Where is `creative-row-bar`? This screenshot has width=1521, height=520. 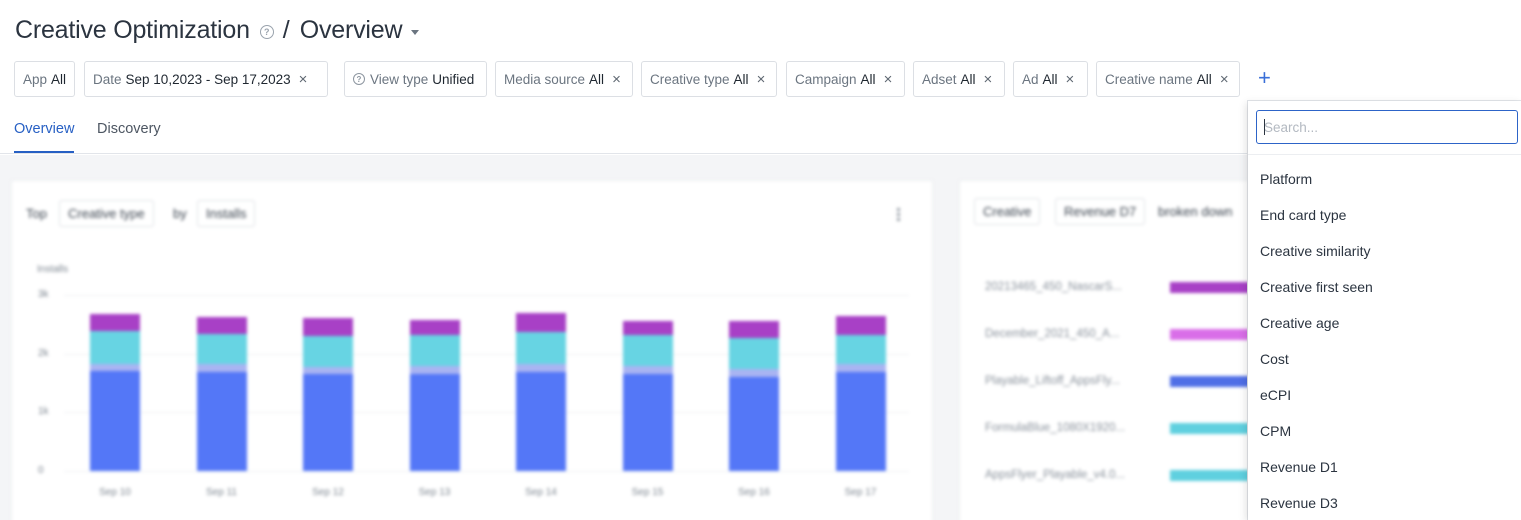
creative-row-bar is located at coordinates (1215, 287).